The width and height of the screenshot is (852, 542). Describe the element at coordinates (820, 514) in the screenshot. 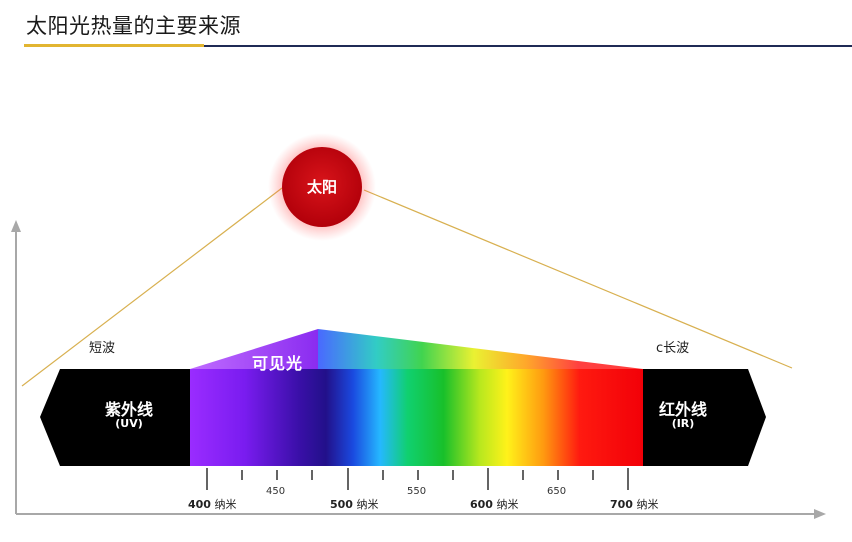

I see `x-axis-arrow-icon` at that location.